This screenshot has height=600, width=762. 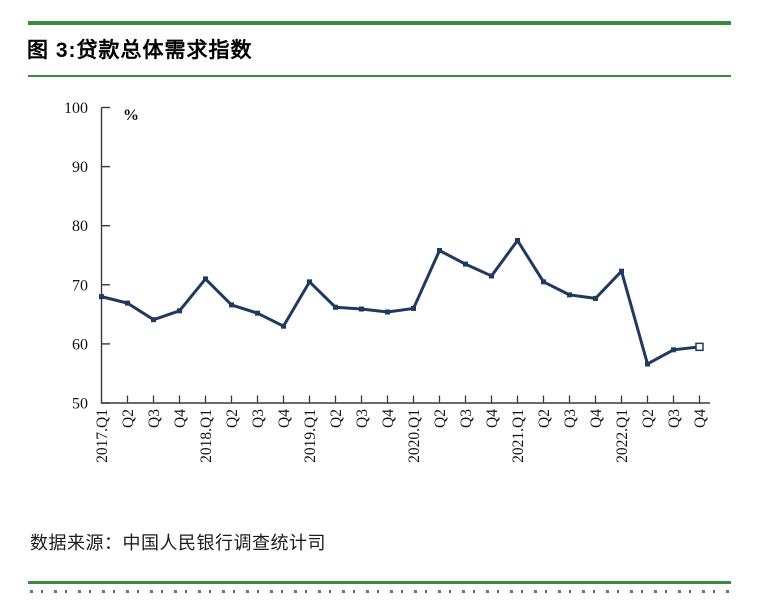 What do you see at coordinates (80, 344) in the screenshot?
I see `y-axis-tick-label: 60` at bounding box center [80, 344].